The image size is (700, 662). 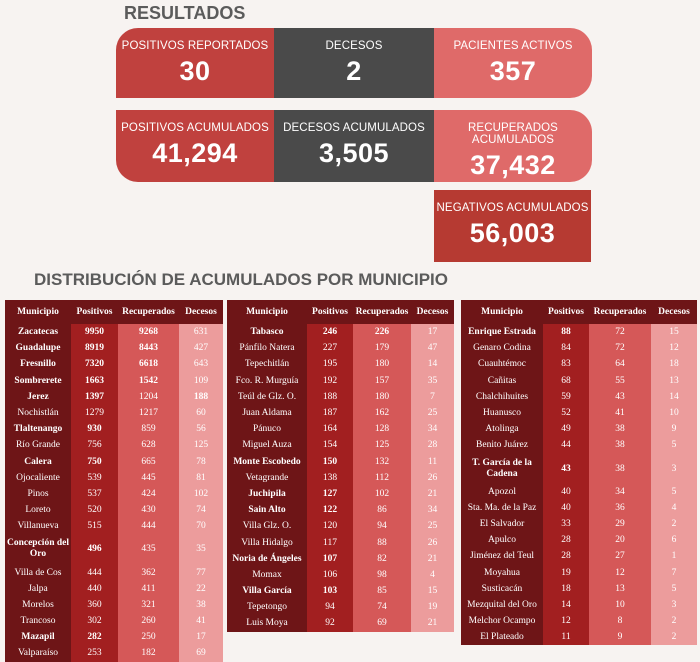 What do you see at coordinates (432, 591) in the screenshot?
I see `decesos-cell: 15` at bounding box center [432, 591].